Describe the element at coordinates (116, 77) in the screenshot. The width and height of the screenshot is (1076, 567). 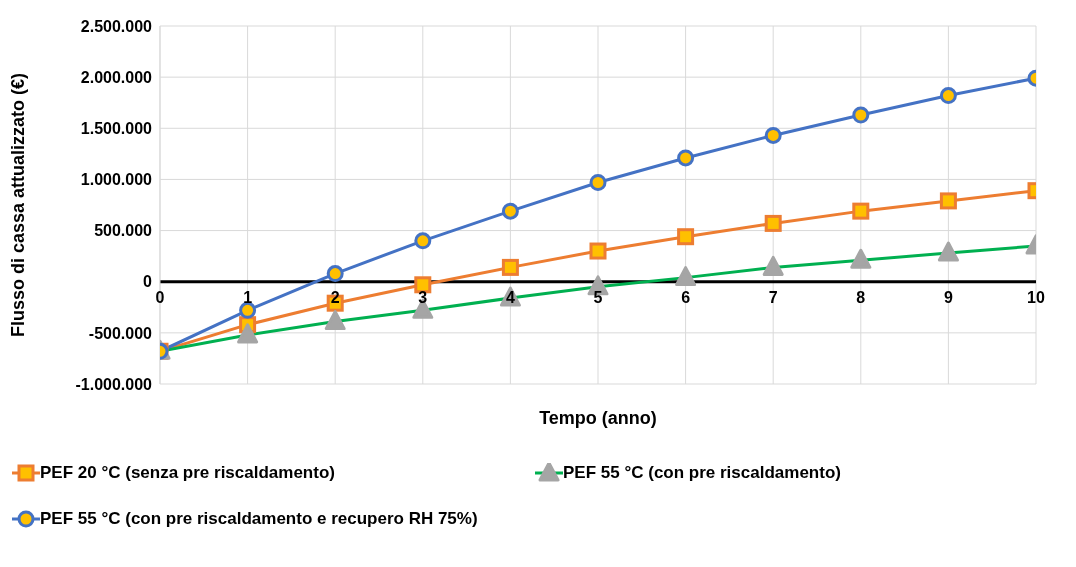
I see `y-tick-label: 2.000.000` at that location.